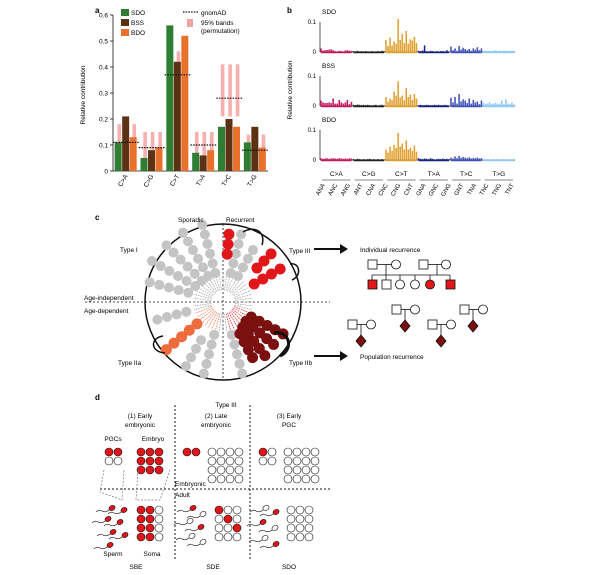  I want to click on a-xtick-label: T>C, so click(227, 180).